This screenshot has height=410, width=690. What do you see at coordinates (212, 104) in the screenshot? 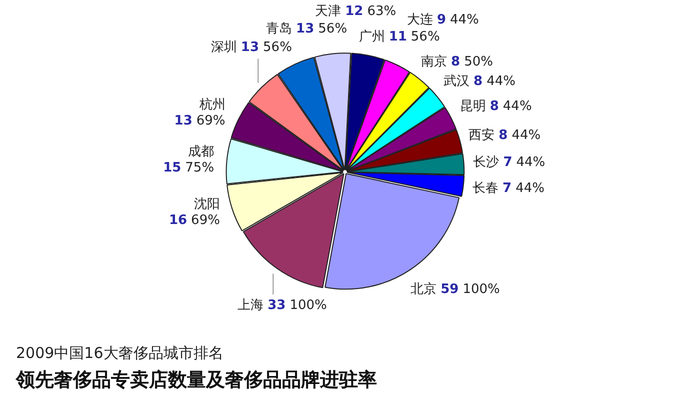
I see `slice-label: 杭州` at bounding box center [212, 104].